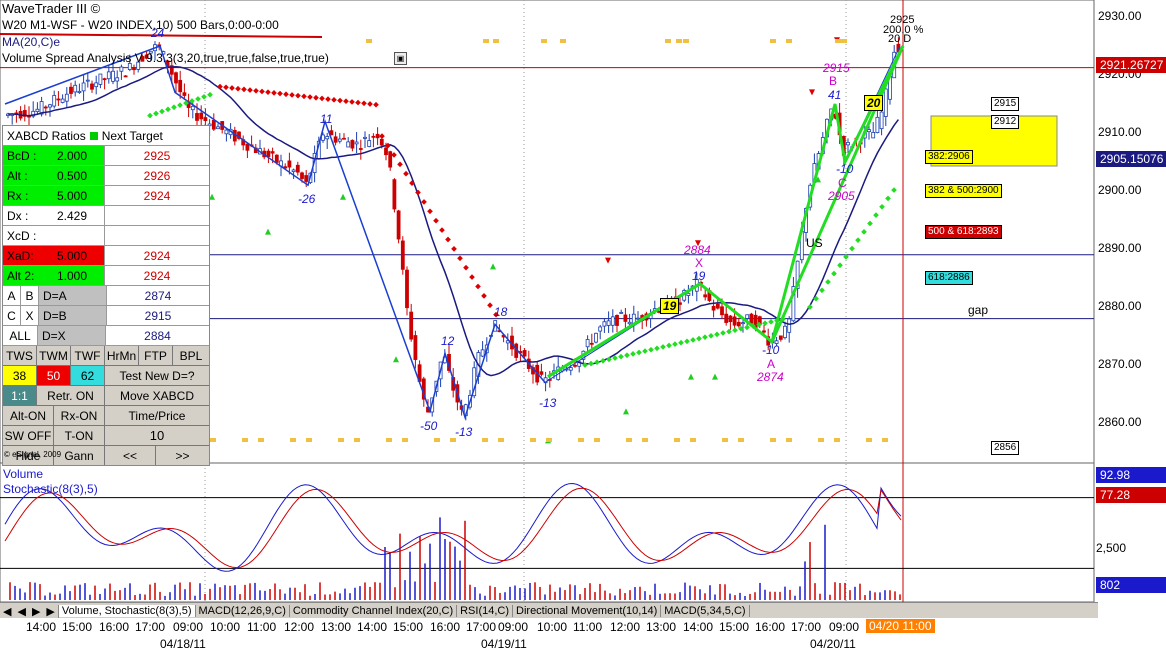  I want to click on map-point-b: B, so click(30, 295).